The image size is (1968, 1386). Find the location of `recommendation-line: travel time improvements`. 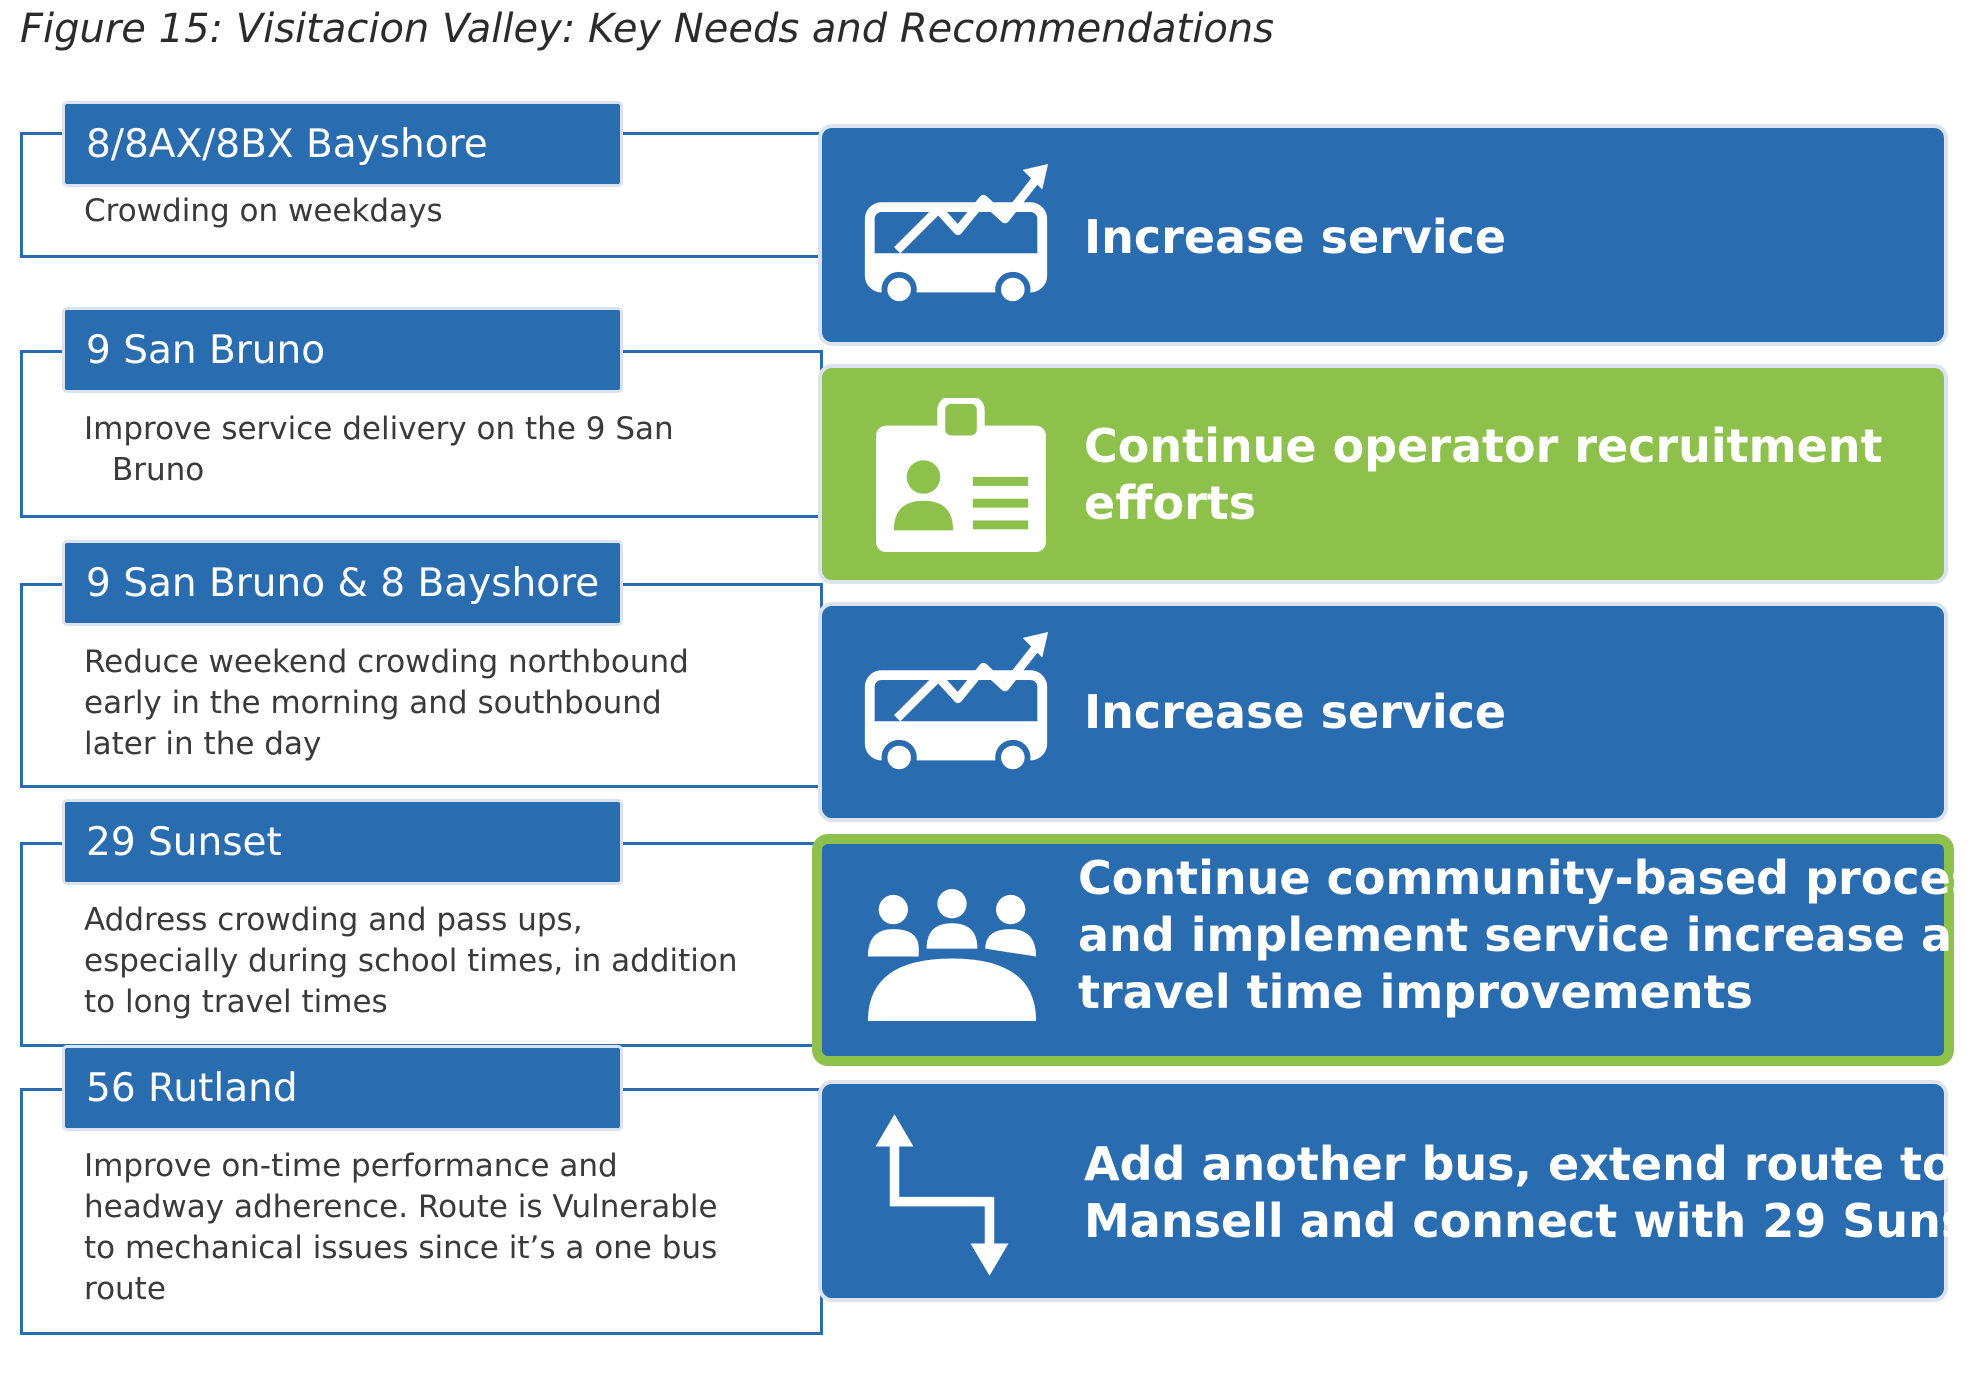

recommendation-line: travel time improvements is located at coordinates (1415, 992).